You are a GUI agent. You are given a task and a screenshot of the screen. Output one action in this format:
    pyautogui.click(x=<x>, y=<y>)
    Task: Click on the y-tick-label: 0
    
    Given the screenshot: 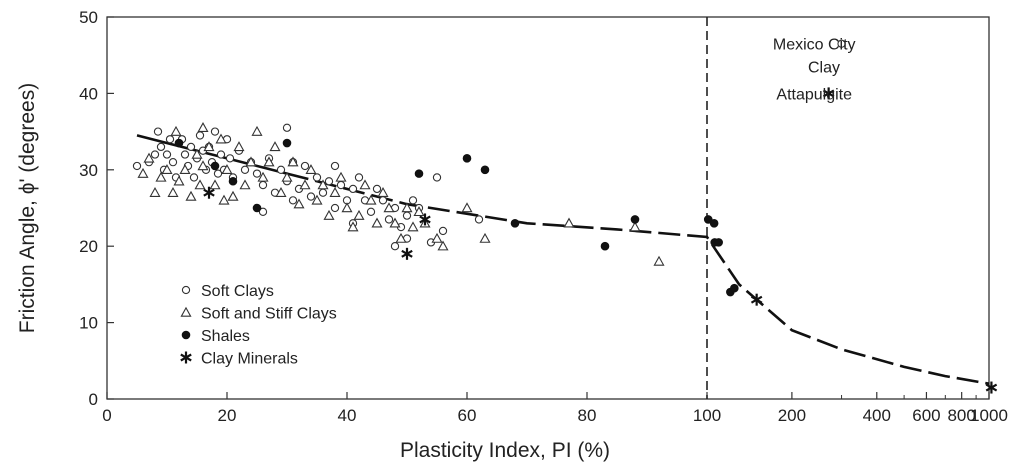 What is the action you would take?
    pyautogui.click(x=93, y=399)
    